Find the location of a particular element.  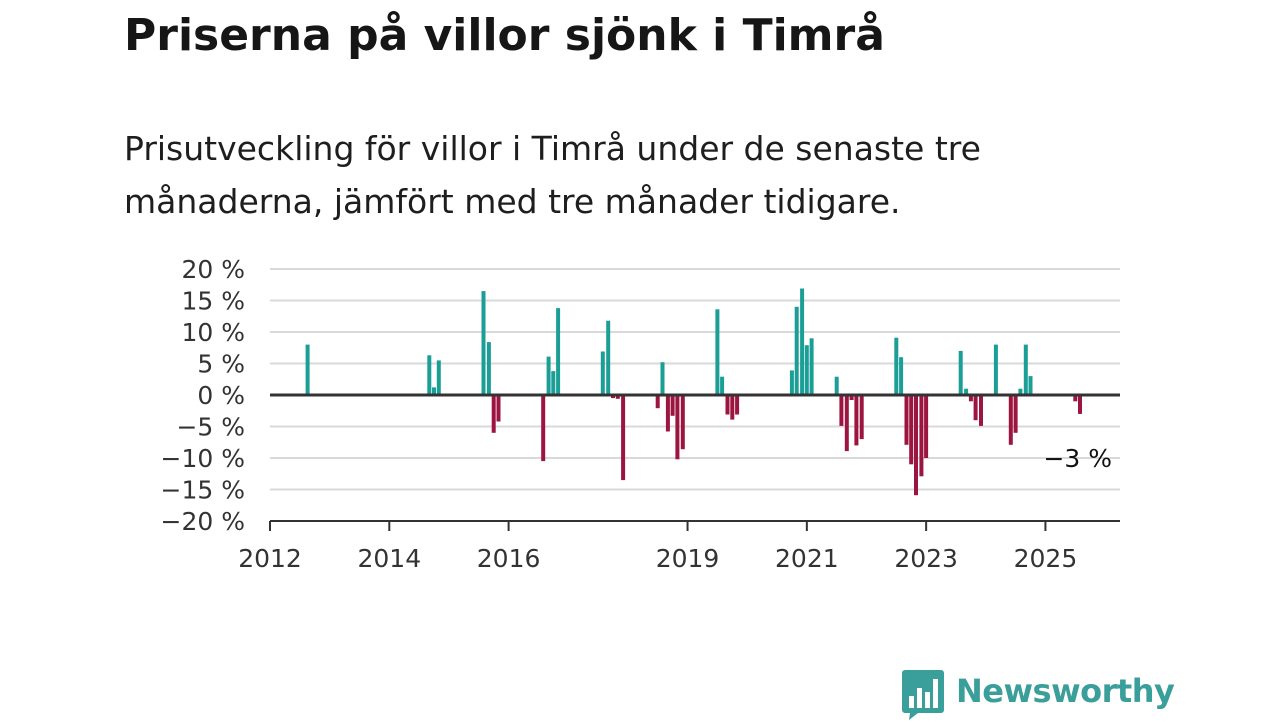

brand-logo: Newsworthy is located at coordinates (1038, 695).